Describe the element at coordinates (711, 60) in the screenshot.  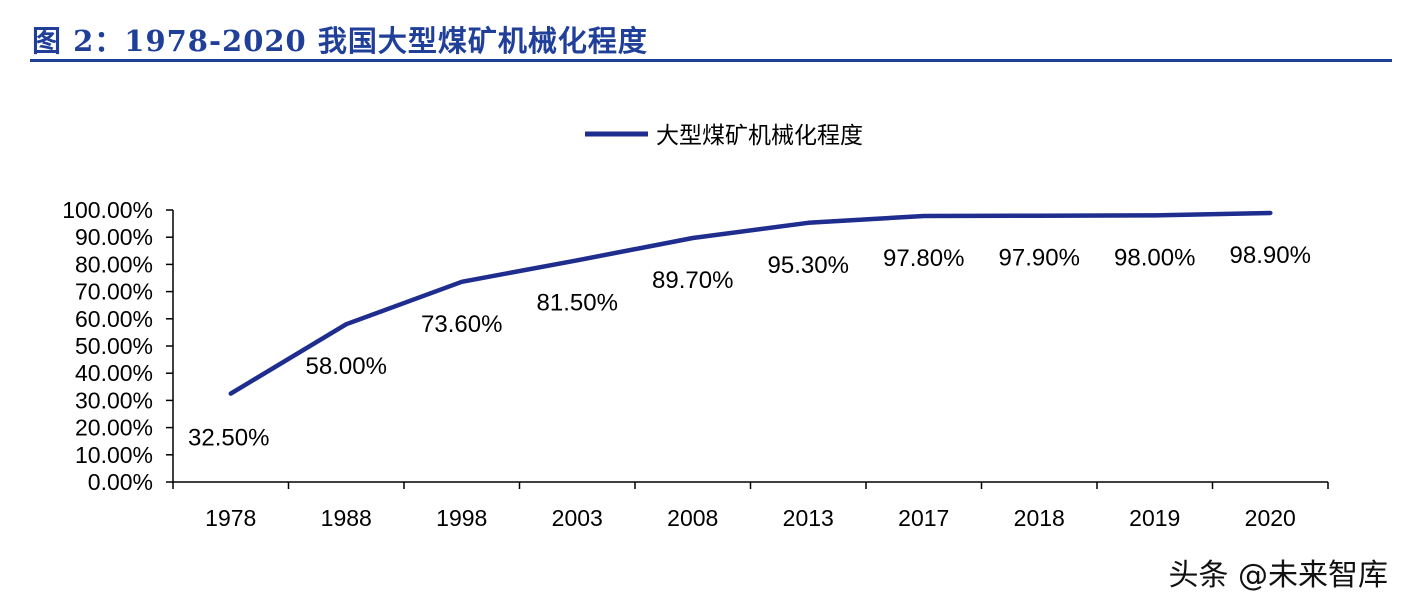
I see `title-divider` at that location.